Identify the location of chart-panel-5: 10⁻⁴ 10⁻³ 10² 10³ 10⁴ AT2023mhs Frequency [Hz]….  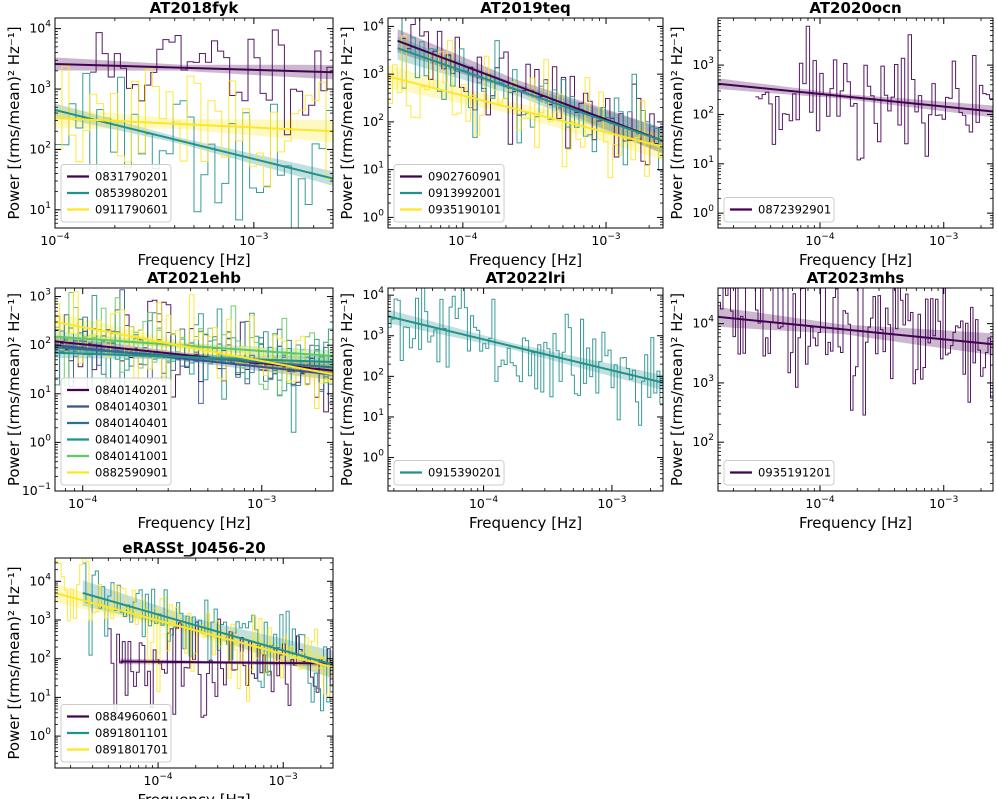
(831, 400).